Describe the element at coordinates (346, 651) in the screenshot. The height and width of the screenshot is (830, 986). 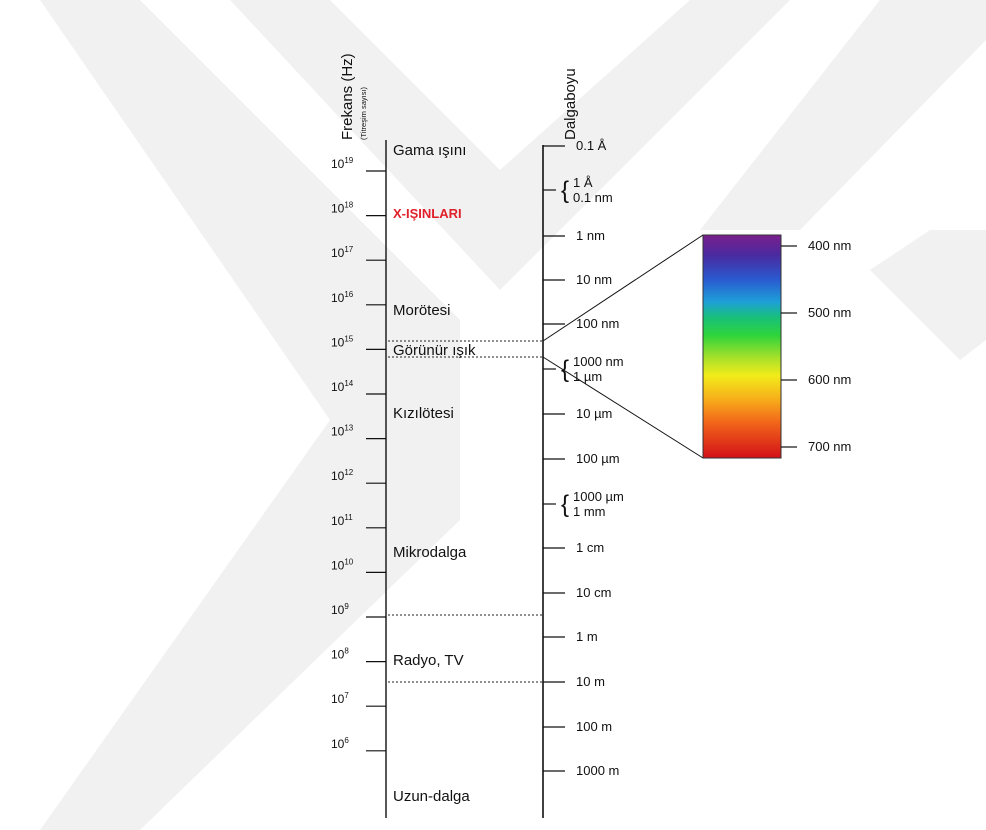
I see `frequency-tick-exponent: 8` at that location.